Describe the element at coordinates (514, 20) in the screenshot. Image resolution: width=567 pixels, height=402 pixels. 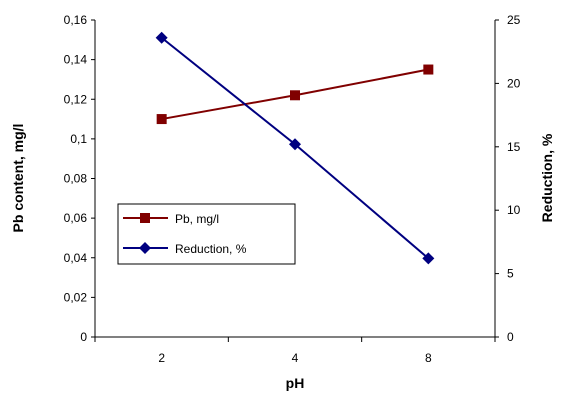
I see `y-right-tick-label: 25` at that location.